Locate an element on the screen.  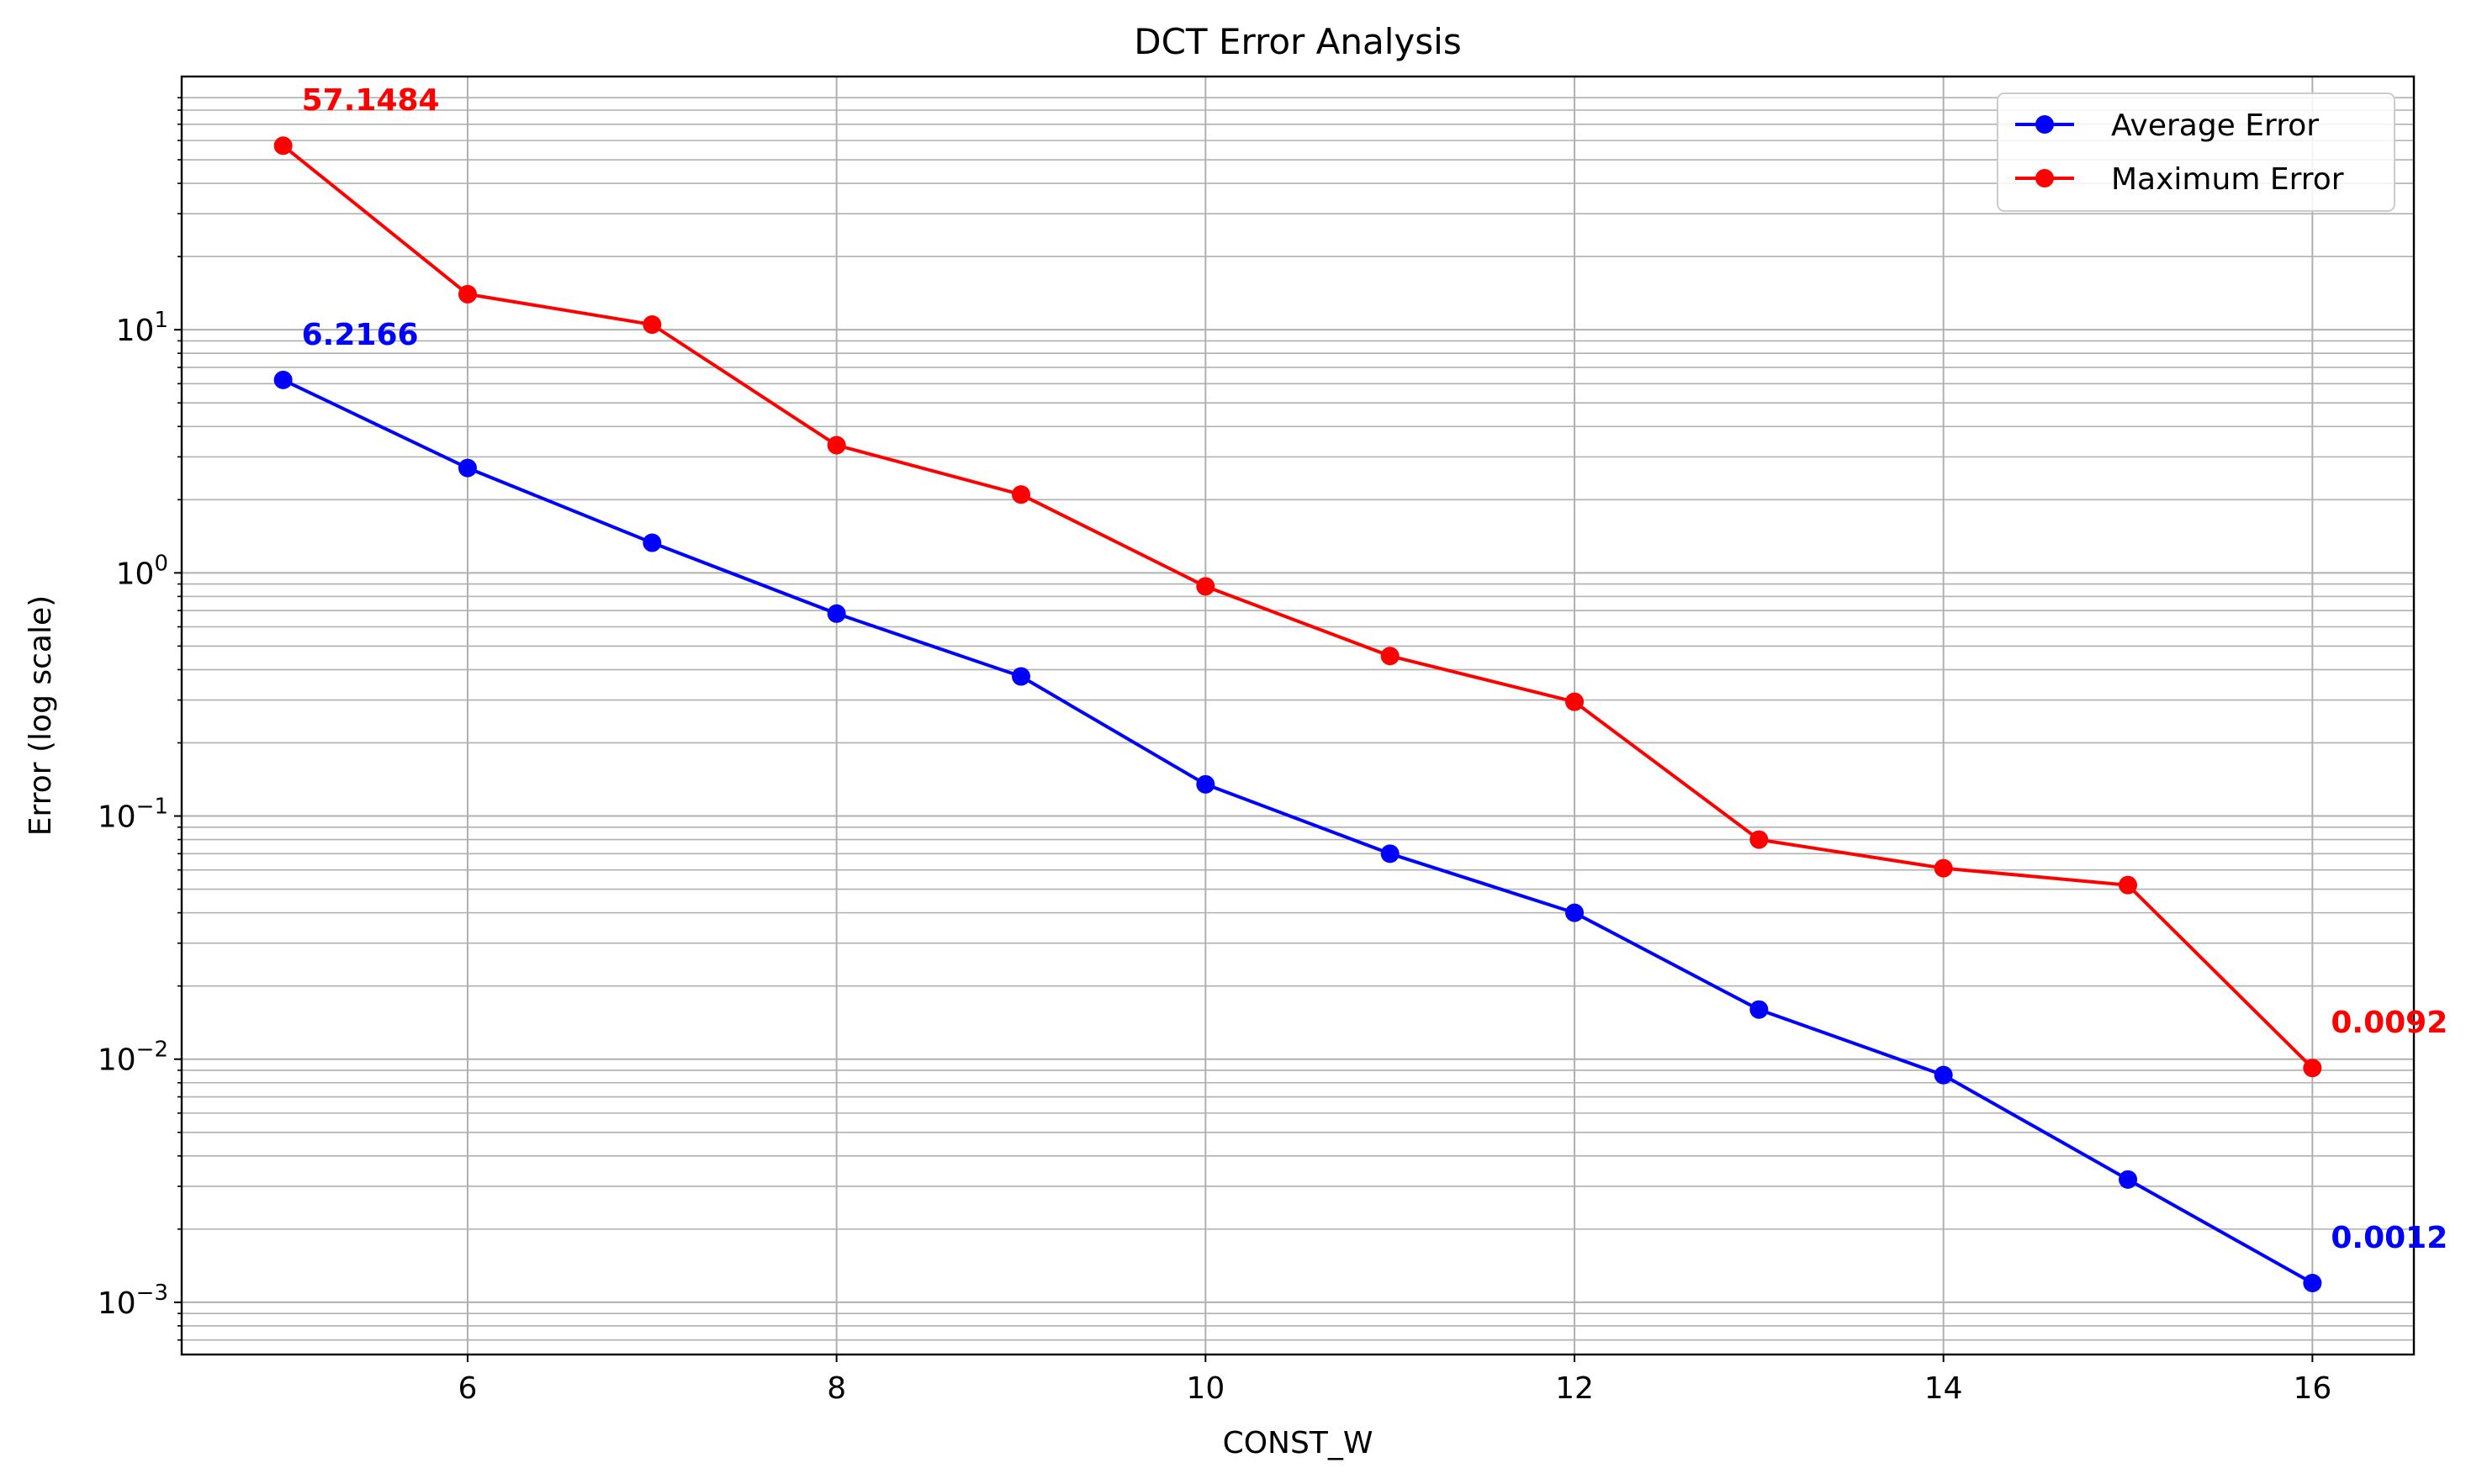
x-tick-label: 8 is located at coordinates (836, 1388).